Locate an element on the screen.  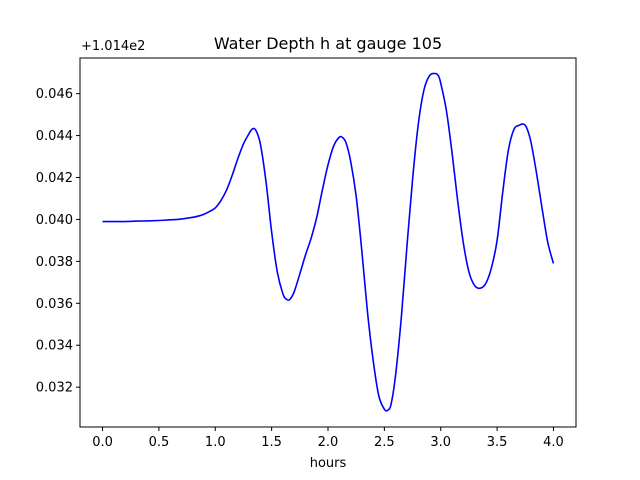
x-tick-label: 0.5 is located at coordinates (159, 442).